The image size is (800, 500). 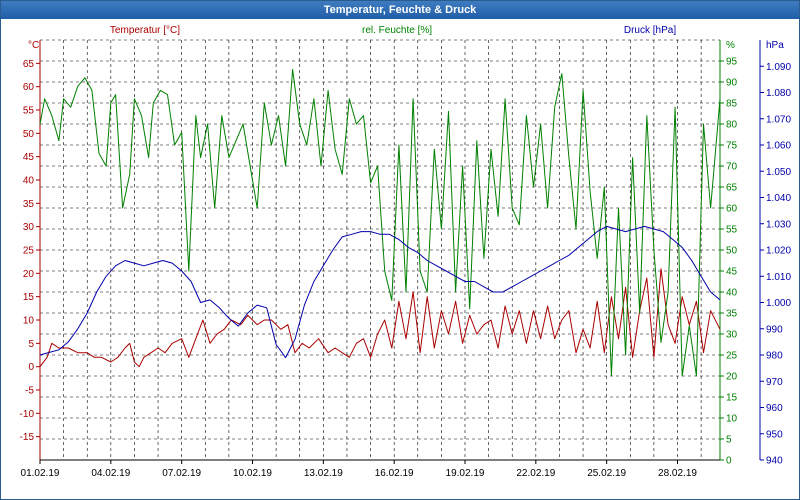 What do you see at coordinates (606, 473) in the screenshot?
I see `x-tick-label: 25.02.19` at bounding box center [606, 473].